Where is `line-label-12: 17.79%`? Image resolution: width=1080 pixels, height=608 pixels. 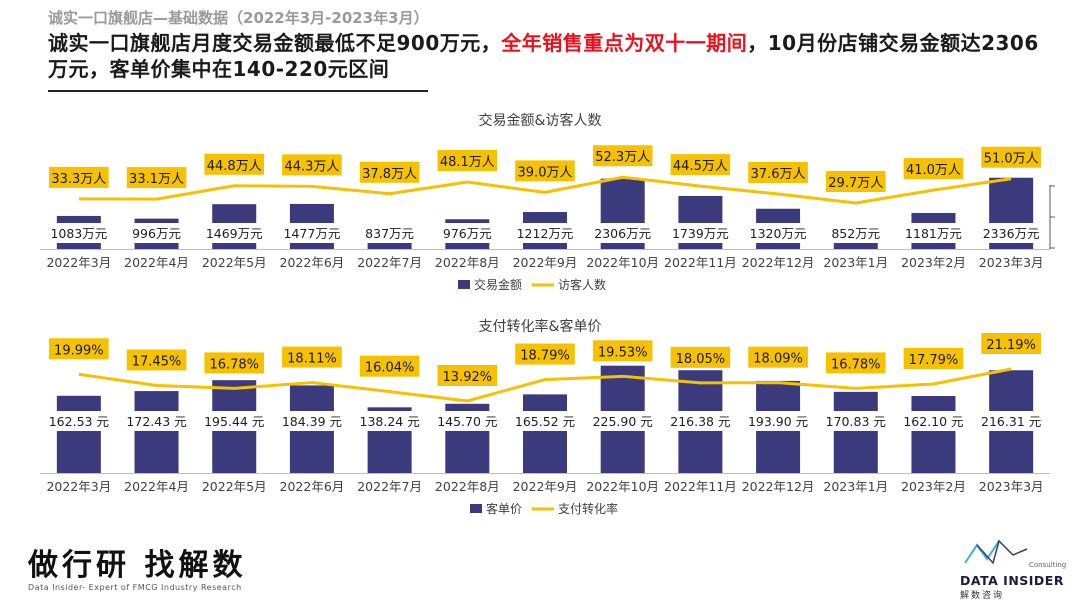 line-label-12: 17.79% is located at coordinates (934, 360).